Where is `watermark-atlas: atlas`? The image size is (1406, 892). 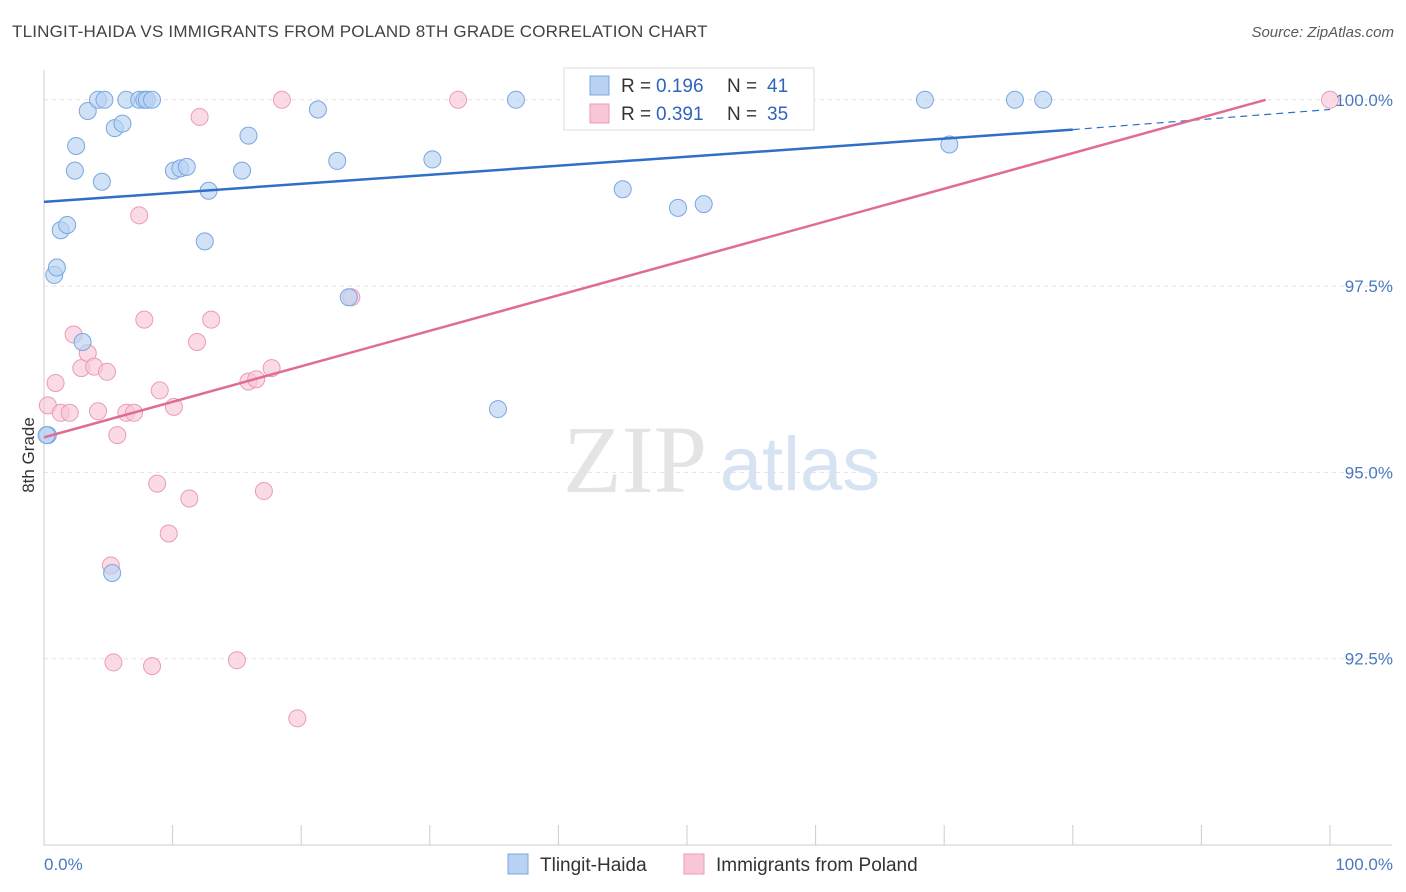
watermark-atlas: atlas is located at coordinates (800, 464).